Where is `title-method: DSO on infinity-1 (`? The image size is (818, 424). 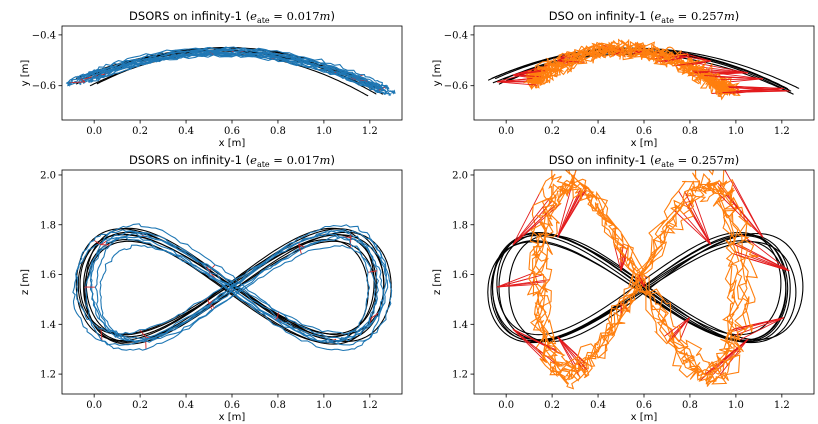 title-method: DSO on infinity-1 ( is located at coordinates (602, 16).